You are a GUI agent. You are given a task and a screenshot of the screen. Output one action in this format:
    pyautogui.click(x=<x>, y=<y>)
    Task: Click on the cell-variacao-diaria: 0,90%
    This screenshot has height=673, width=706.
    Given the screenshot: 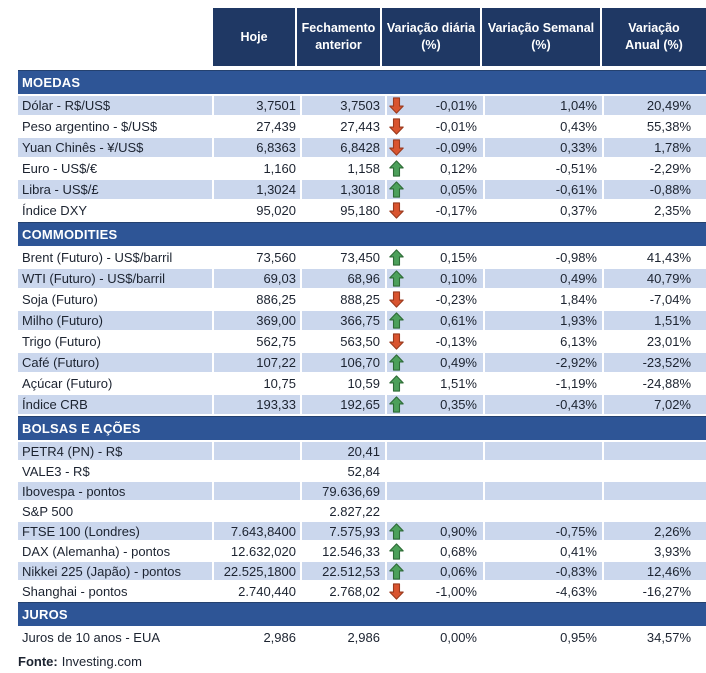 What is the action you would take?
    pyautogui.click(x=434, y=531)
    